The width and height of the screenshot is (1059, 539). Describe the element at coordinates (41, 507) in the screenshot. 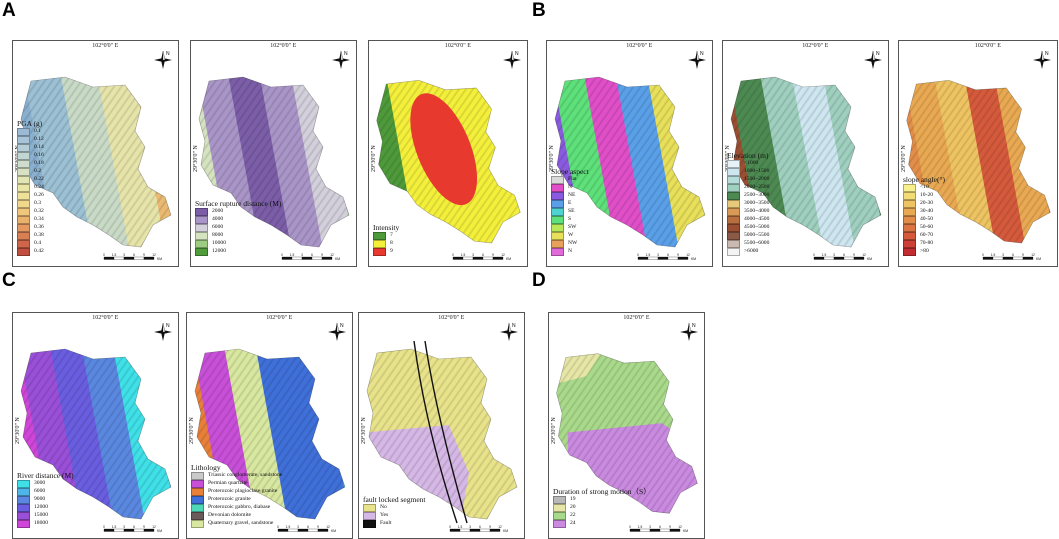

I see `legend-label: 12000` at that location.